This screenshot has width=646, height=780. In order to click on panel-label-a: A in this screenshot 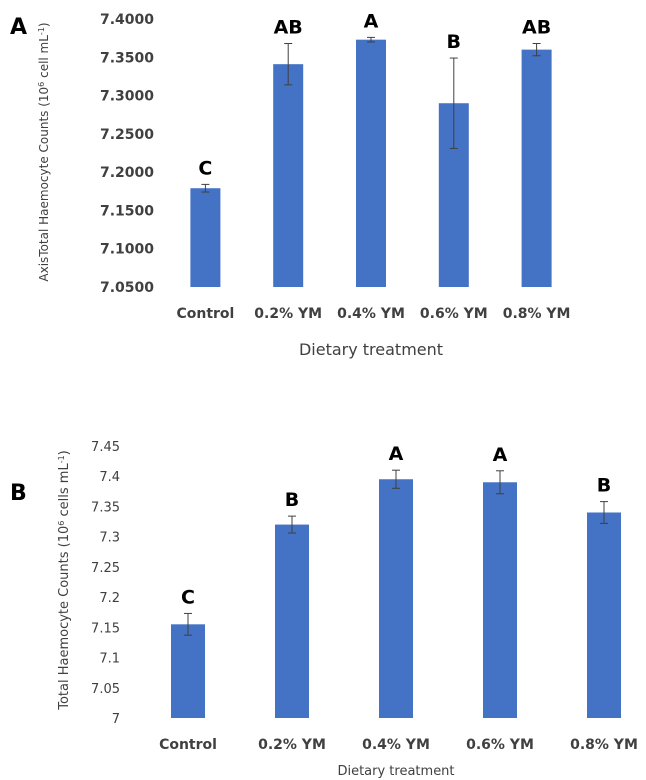, I will do `click(18, 27)`.